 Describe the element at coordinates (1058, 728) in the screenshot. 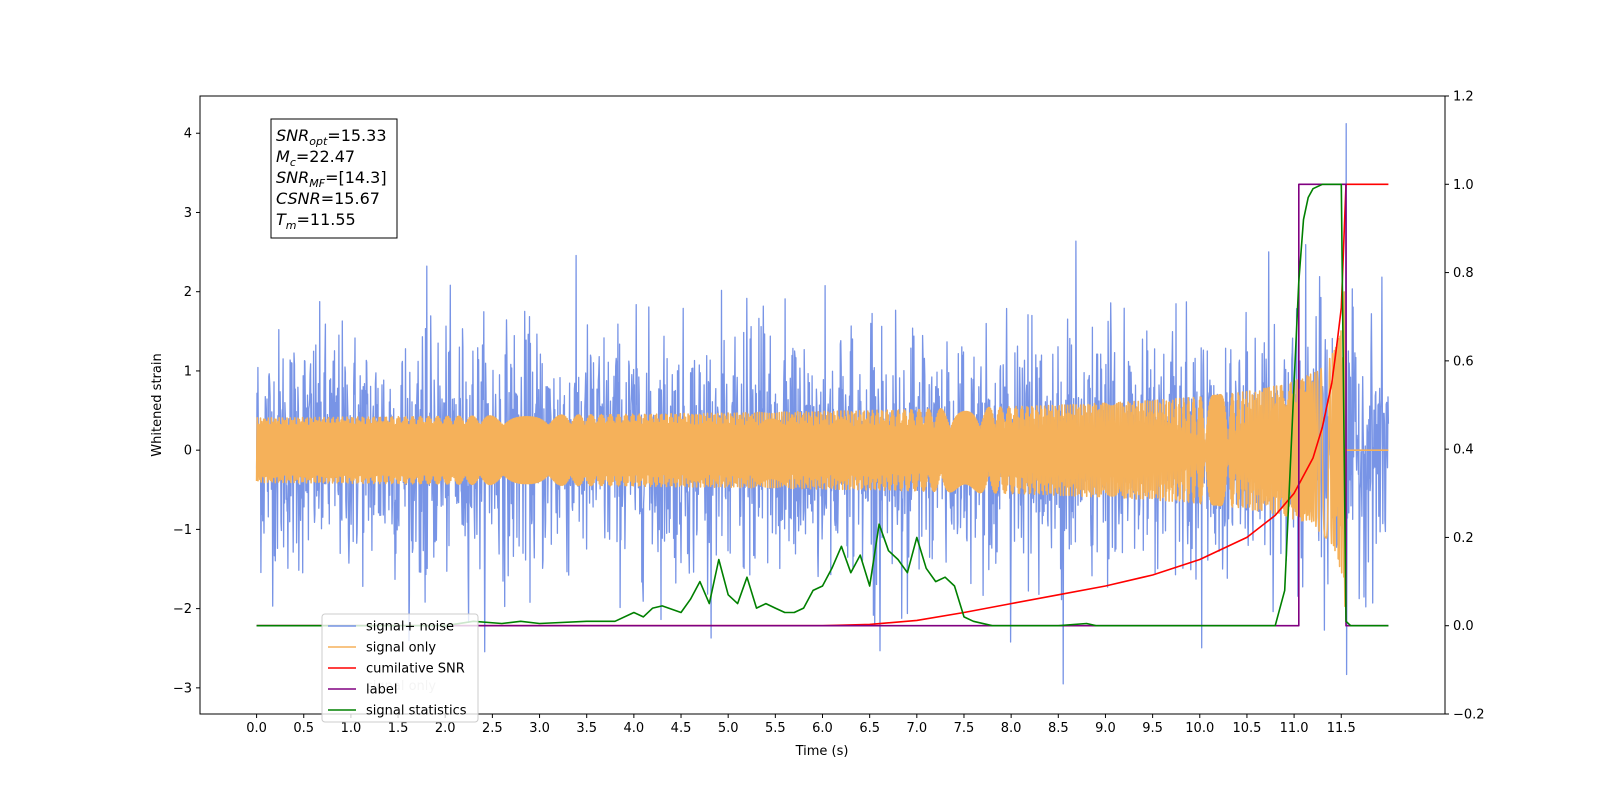

I see `x-tick-label: 8.5` at that location.